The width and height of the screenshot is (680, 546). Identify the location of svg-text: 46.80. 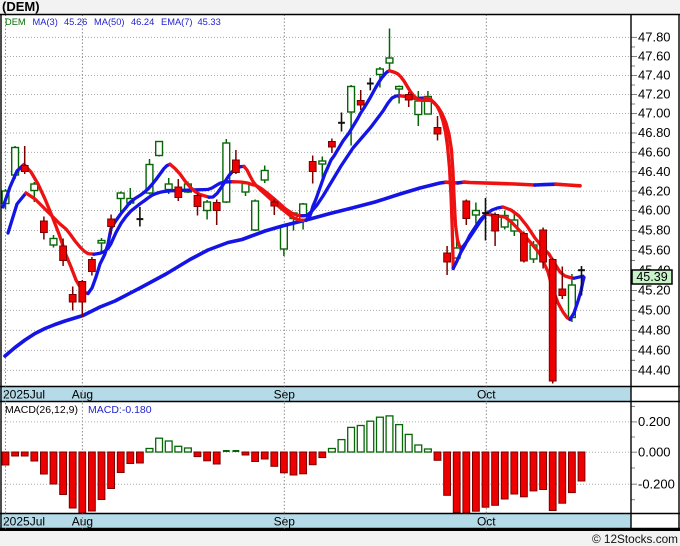
(654, 132).